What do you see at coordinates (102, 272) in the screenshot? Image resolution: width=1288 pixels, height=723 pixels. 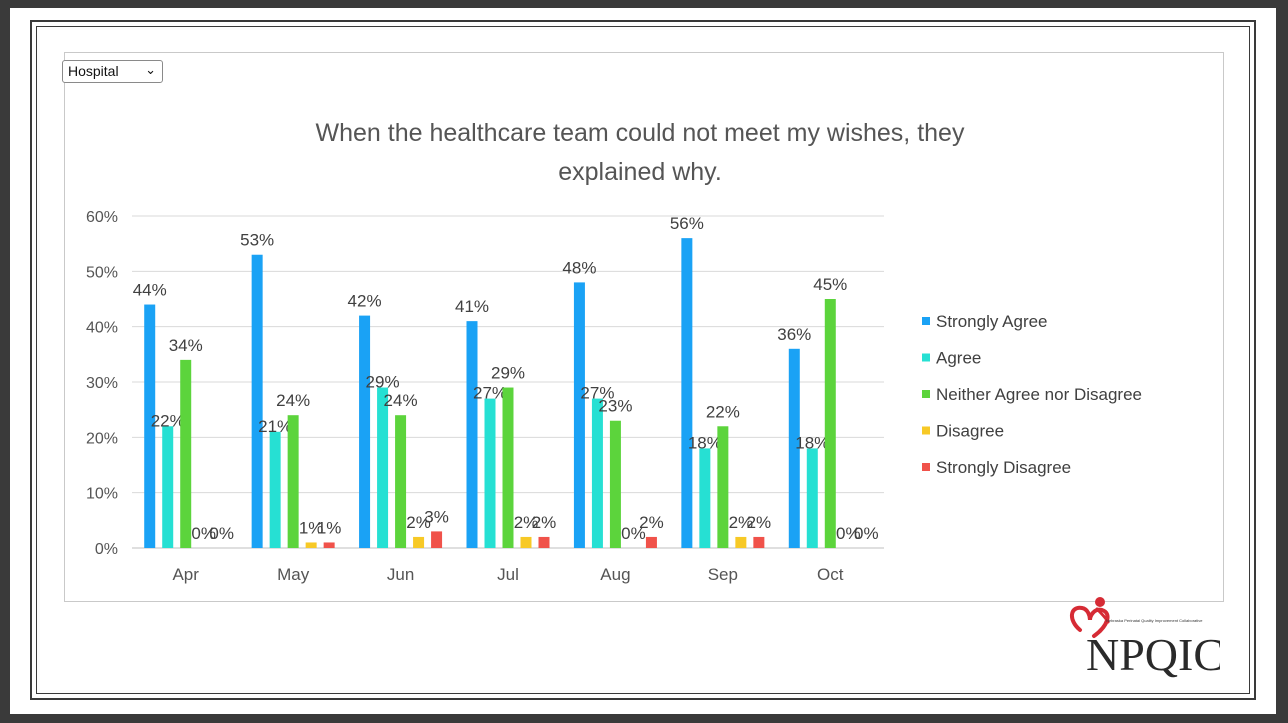 I see `y-tick-label: 50%` at bounding box center [102, 272].